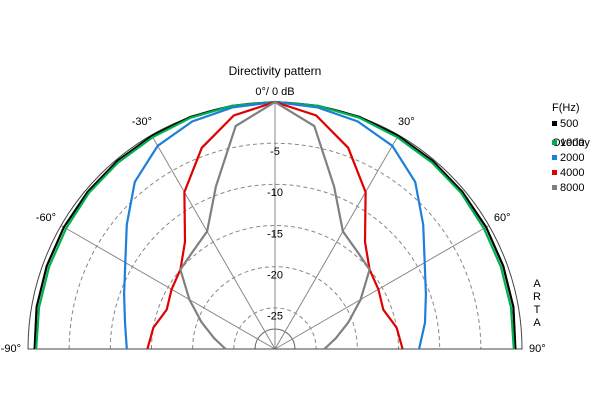 The height and width of the screenshot is (400, 600). What do you see at coordinates (275, 234) in the screenshot?
I see `r-tick-label: -15` at bounding box center [275, 234].